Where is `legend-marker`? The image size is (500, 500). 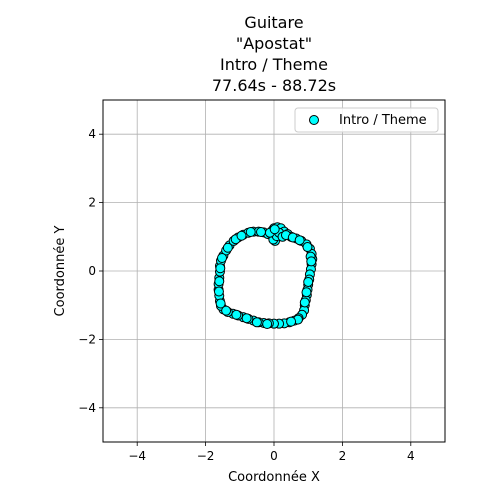 legend-marker is located at coordinates (314, 120).